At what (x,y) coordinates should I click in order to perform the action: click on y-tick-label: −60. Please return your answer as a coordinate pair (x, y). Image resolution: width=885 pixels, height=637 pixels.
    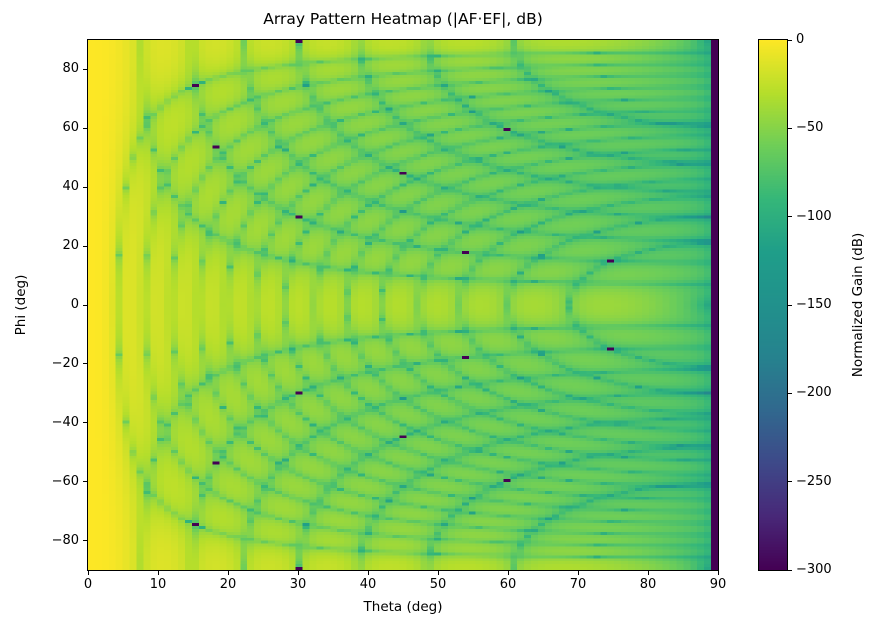
    Looking at the image, I should click on (65, 481).